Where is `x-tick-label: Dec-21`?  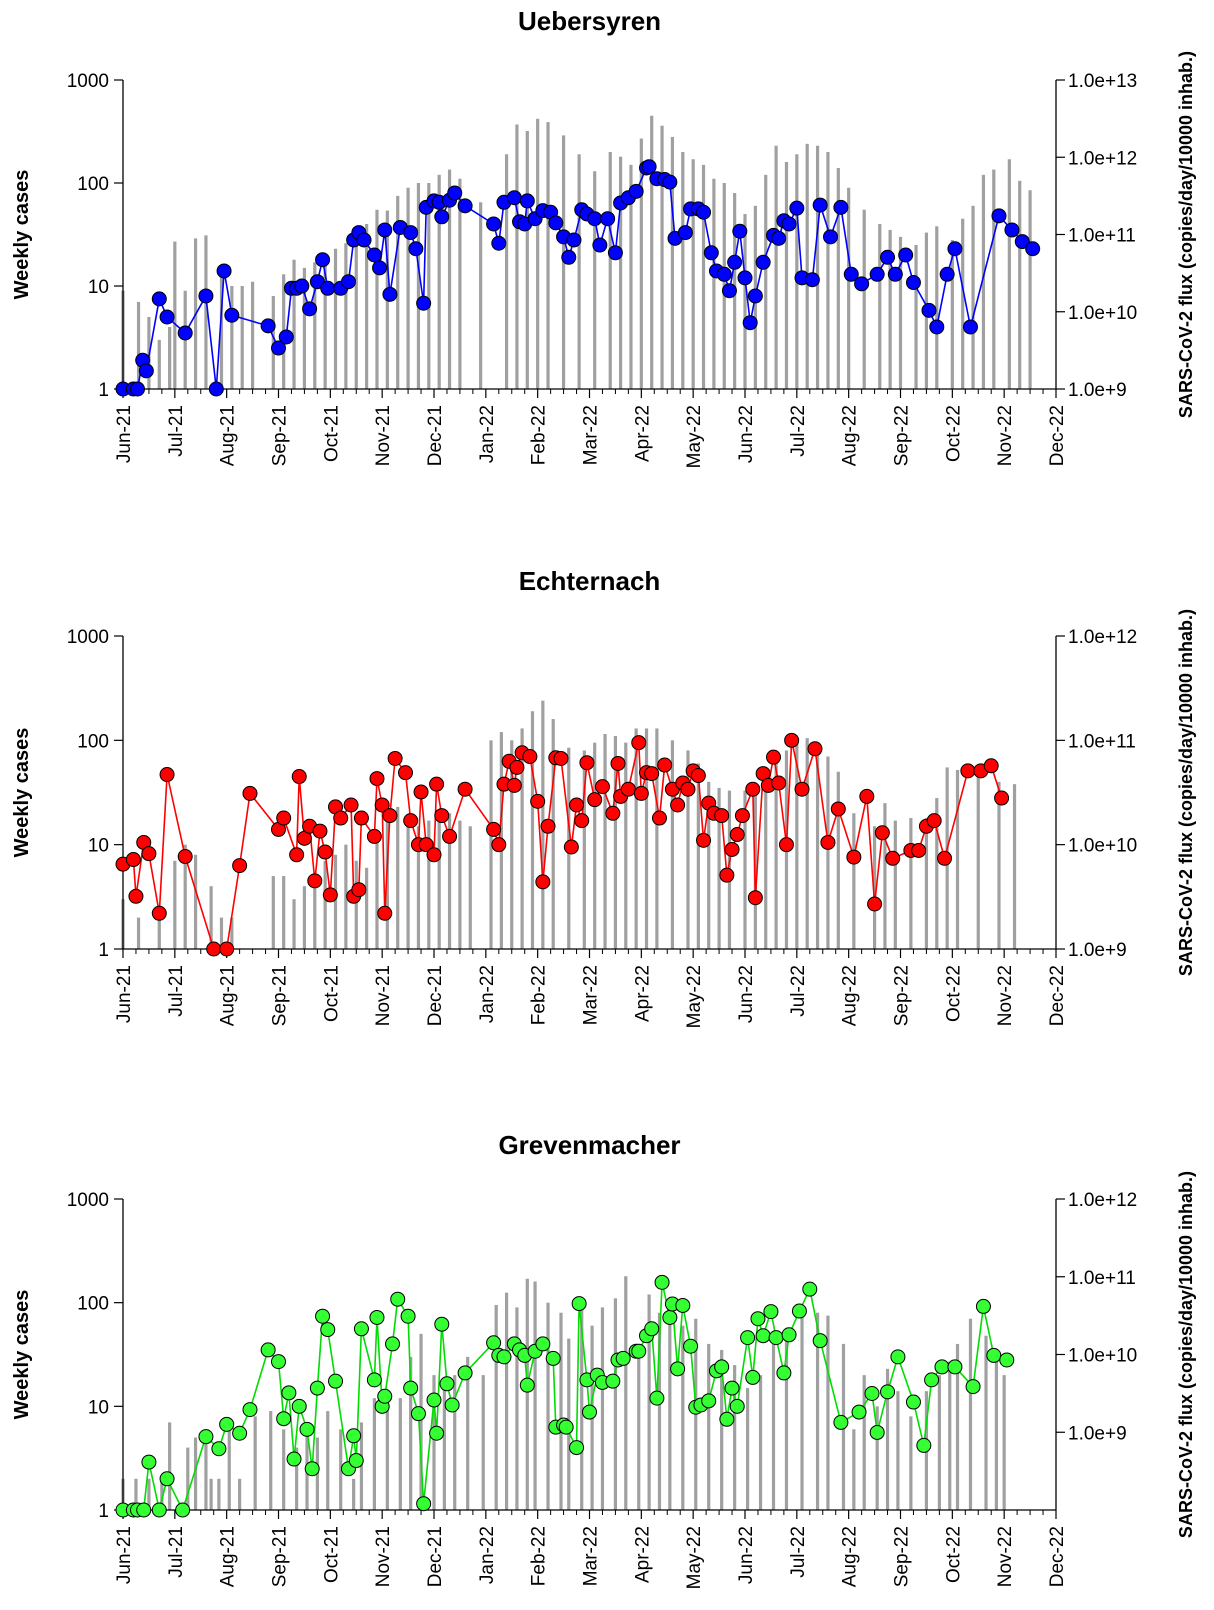
x-tick-label: Dec-21 is located at coordinates (435, 435).